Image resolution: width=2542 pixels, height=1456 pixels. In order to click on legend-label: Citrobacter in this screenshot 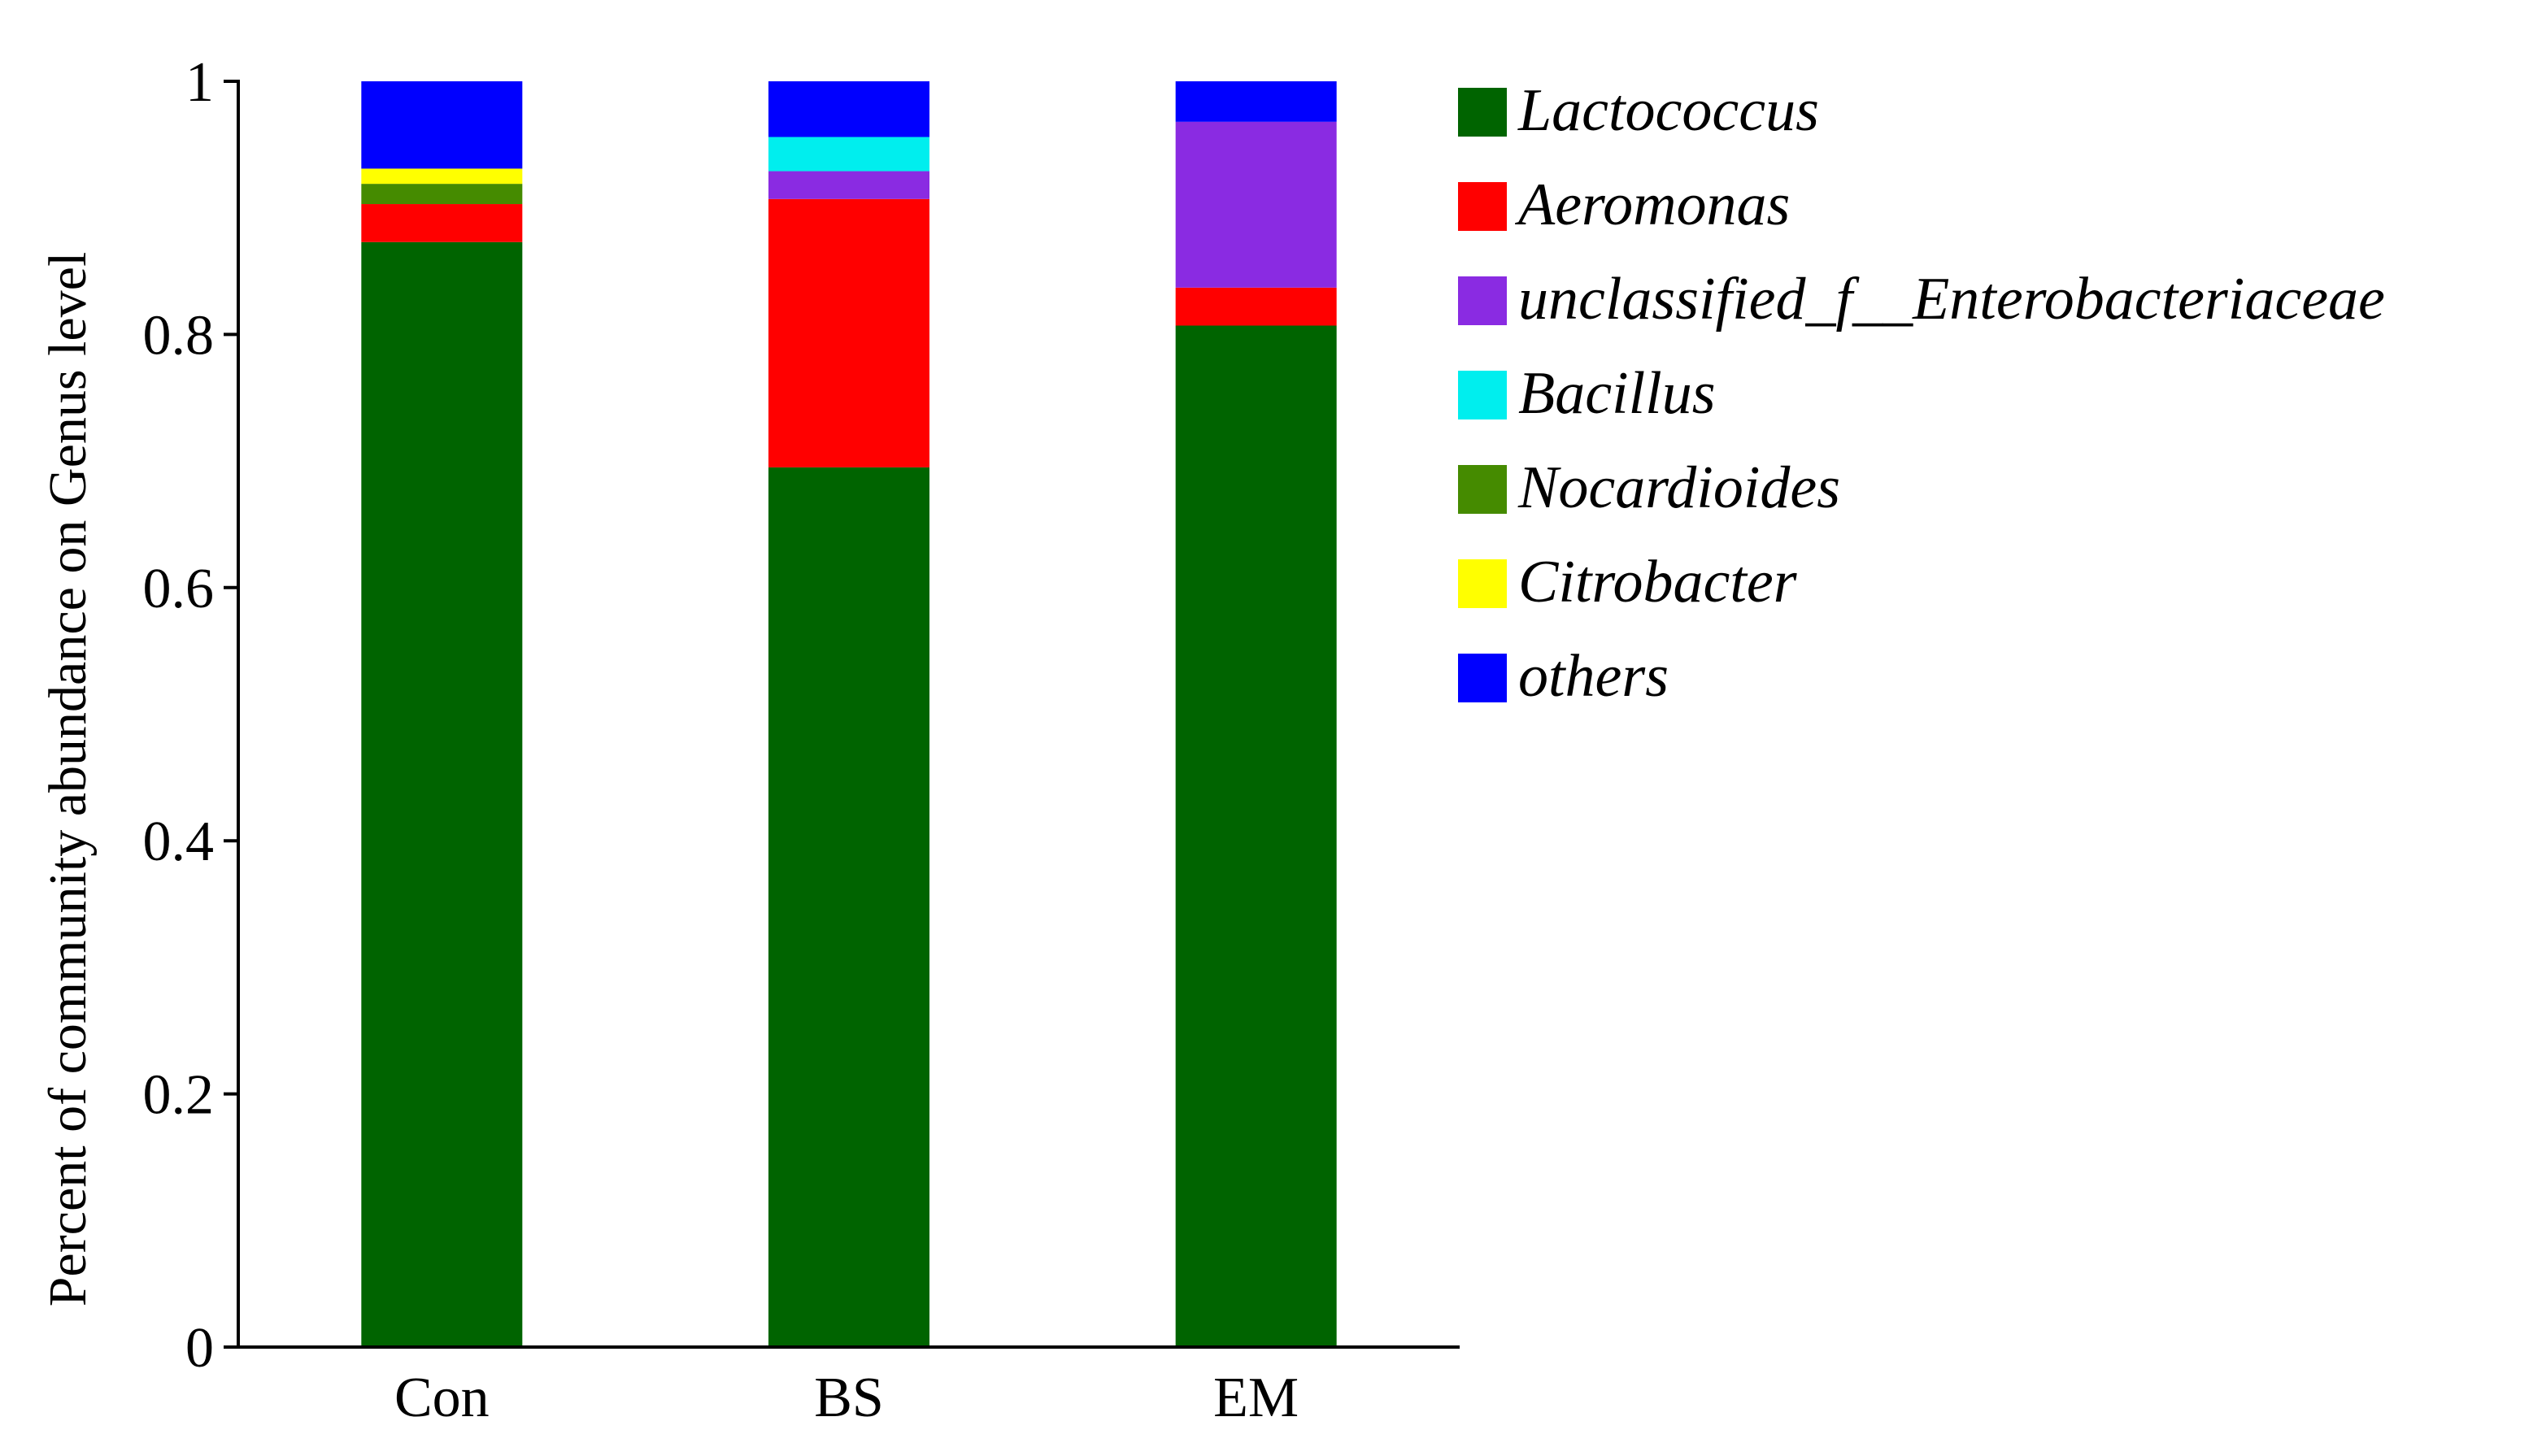, I will do `click(1658, 582)`.